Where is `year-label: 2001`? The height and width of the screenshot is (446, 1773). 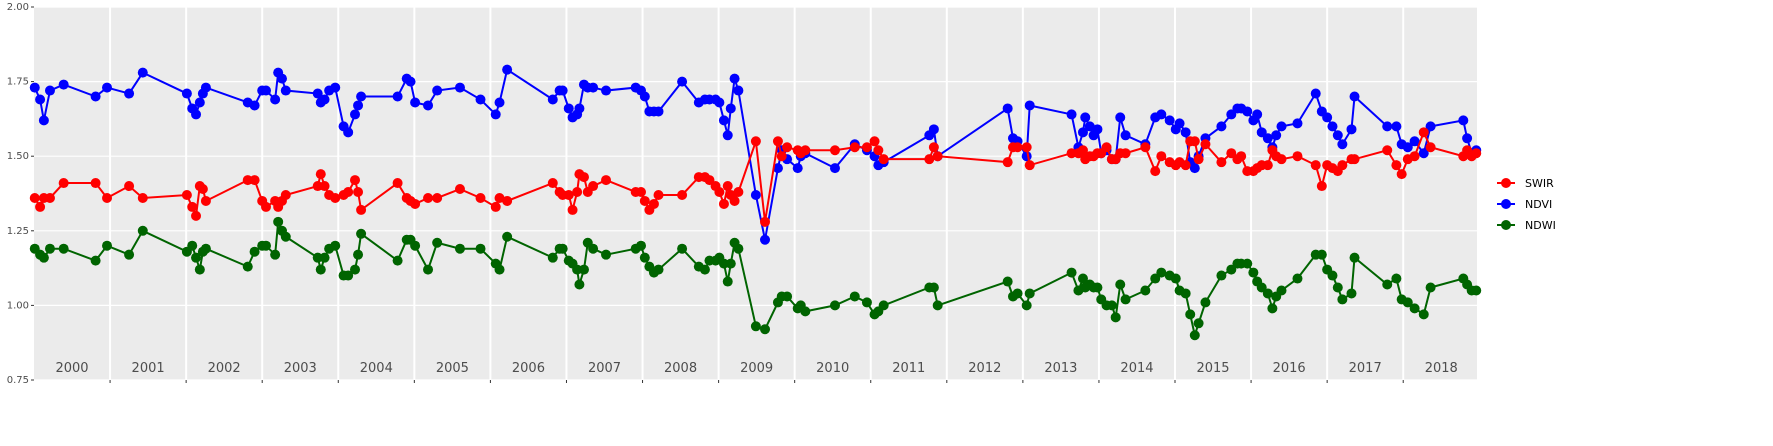 year-label: 2001 is located at coordinates (148, 368).